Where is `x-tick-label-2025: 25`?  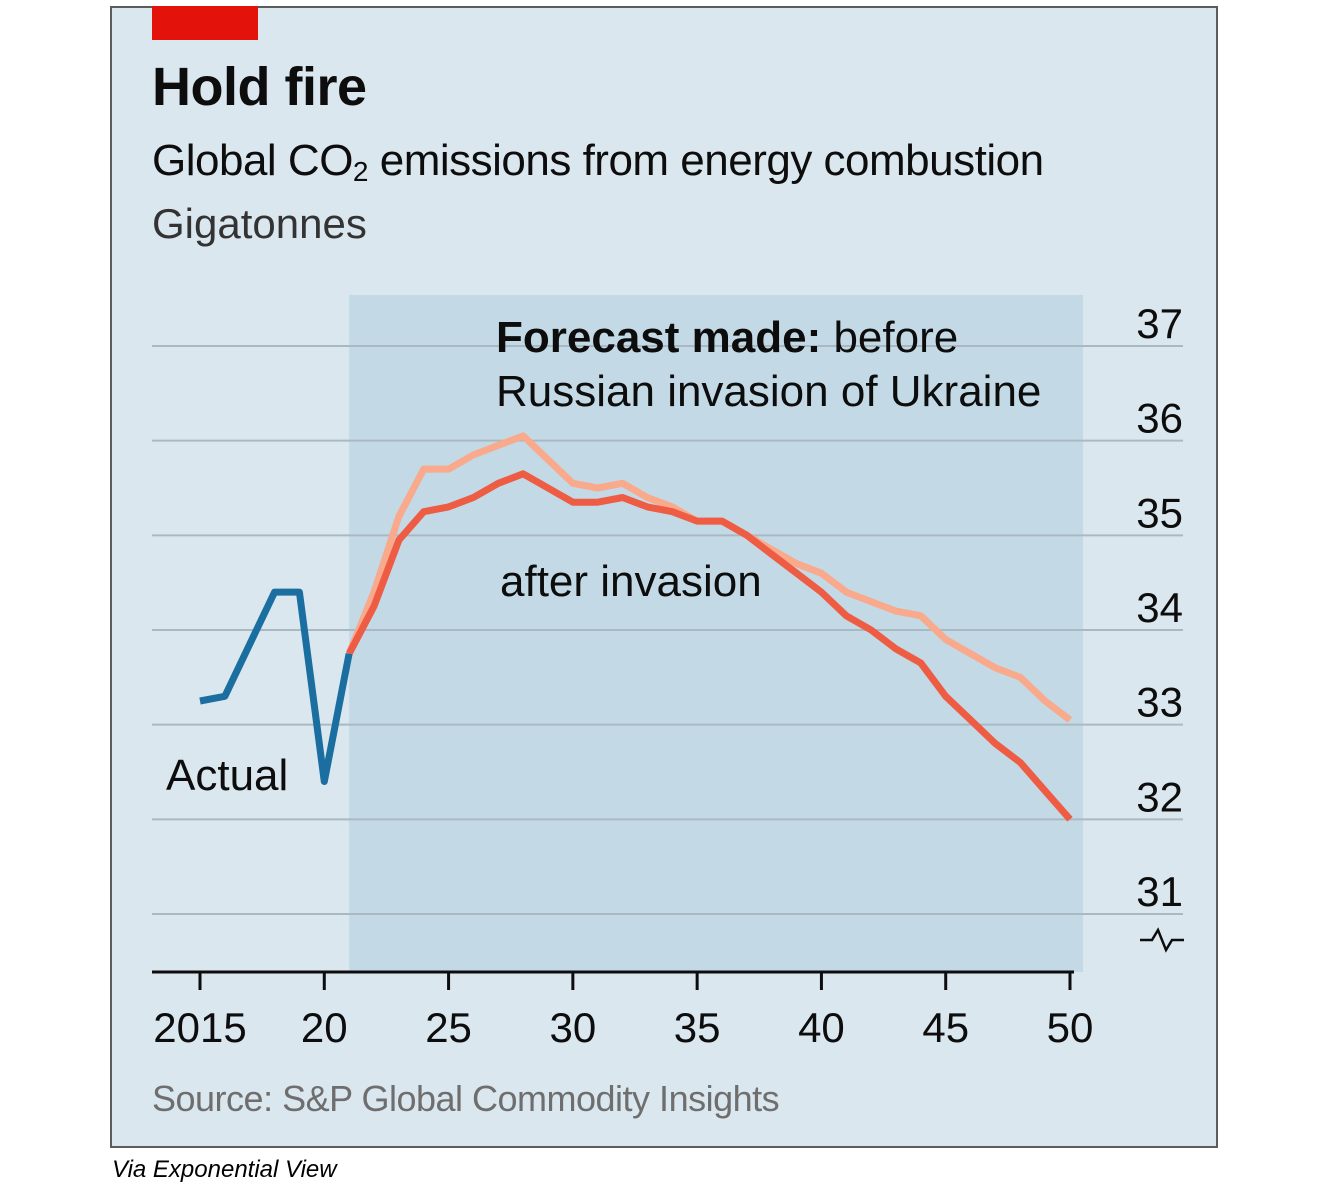 x-tick-label-2025: 25 is located at coordinates (448, 1027).